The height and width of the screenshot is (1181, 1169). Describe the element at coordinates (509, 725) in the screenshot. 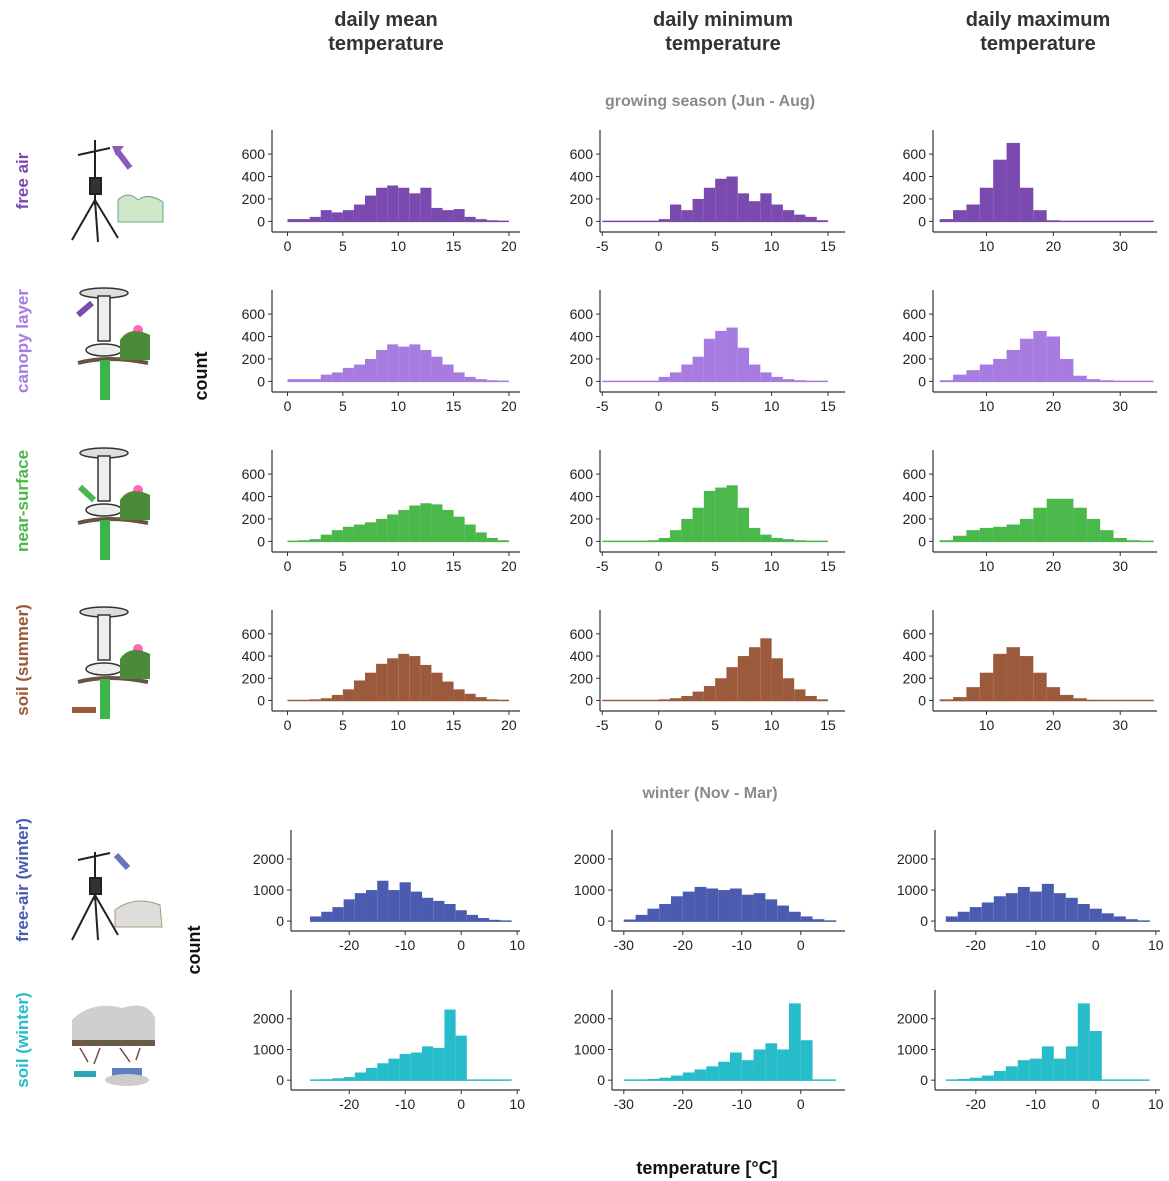

I see `x-tick-label: 20` at that location.